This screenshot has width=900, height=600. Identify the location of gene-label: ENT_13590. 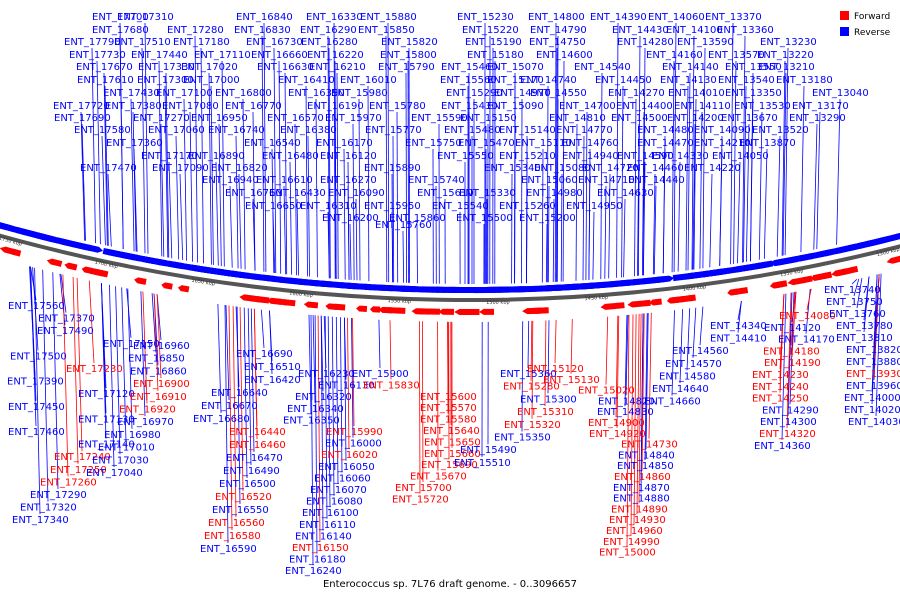
(705, 42).